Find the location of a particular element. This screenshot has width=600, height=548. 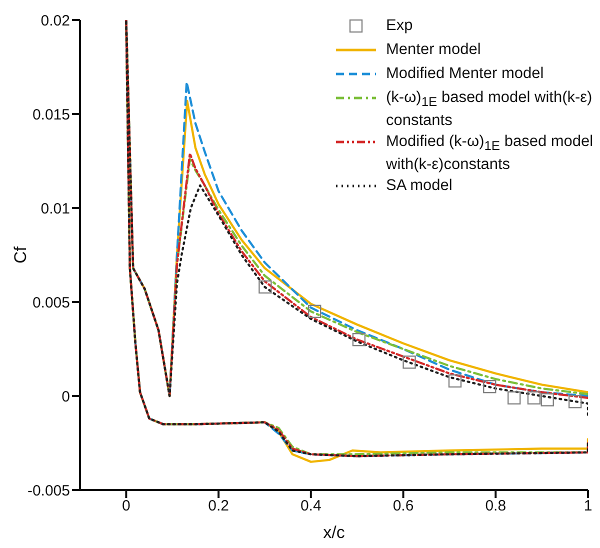

x-tick-label: 0.8 is located at coordinates (495, 506).